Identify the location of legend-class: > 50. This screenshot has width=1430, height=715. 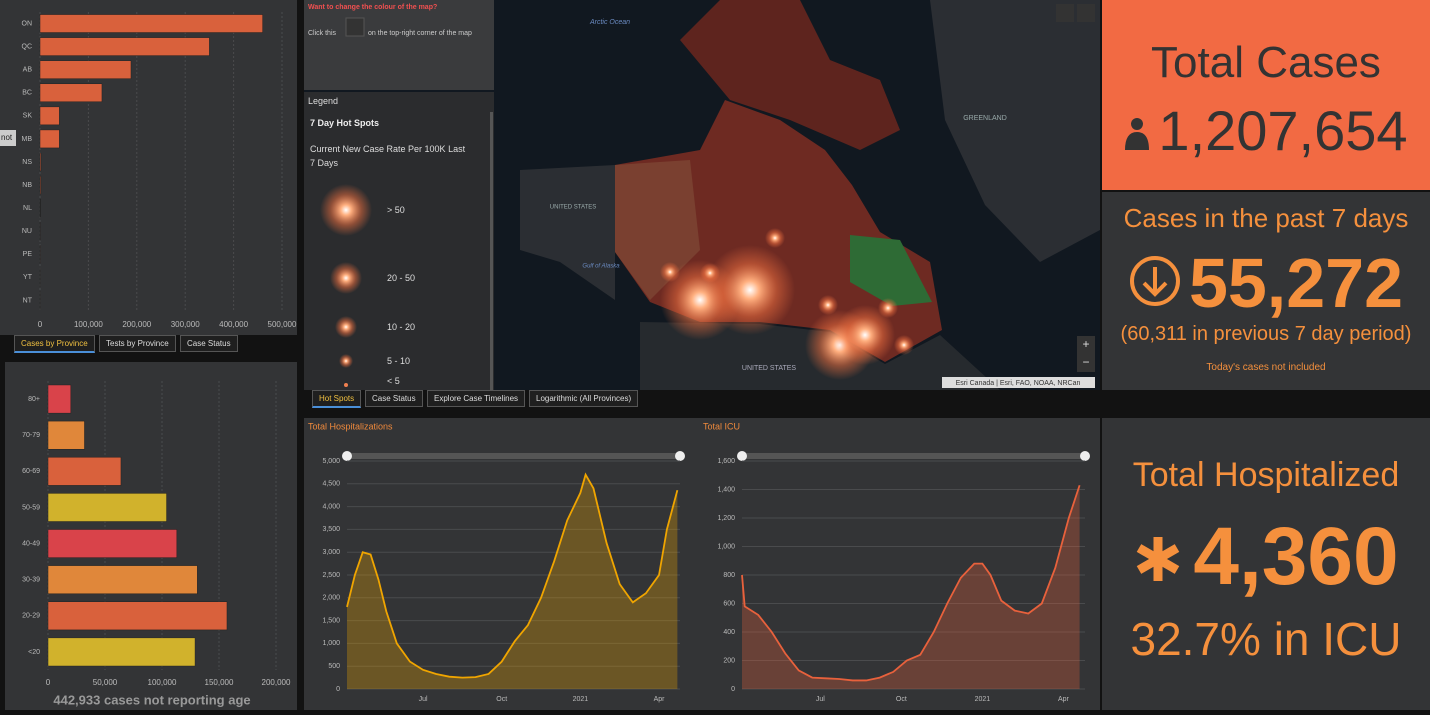
(396, 210).